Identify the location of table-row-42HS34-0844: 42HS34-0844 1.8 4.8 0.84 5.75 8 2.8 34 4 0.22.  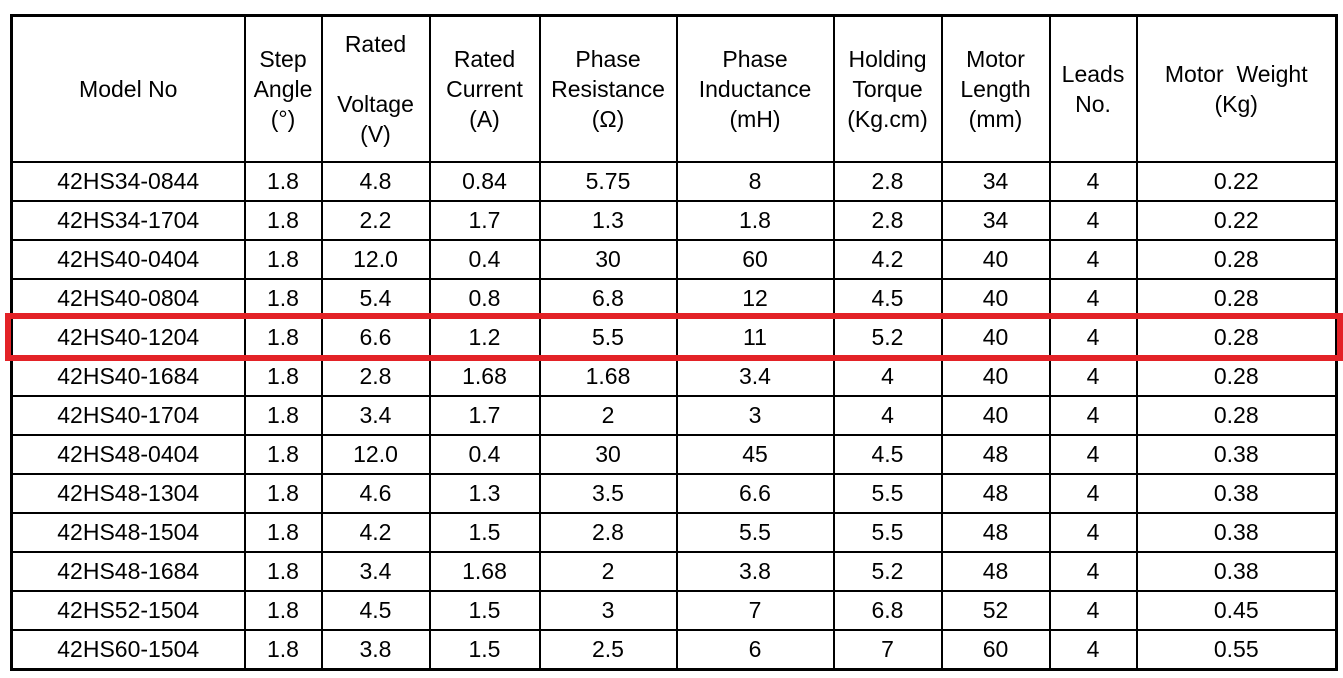
(674, 181).